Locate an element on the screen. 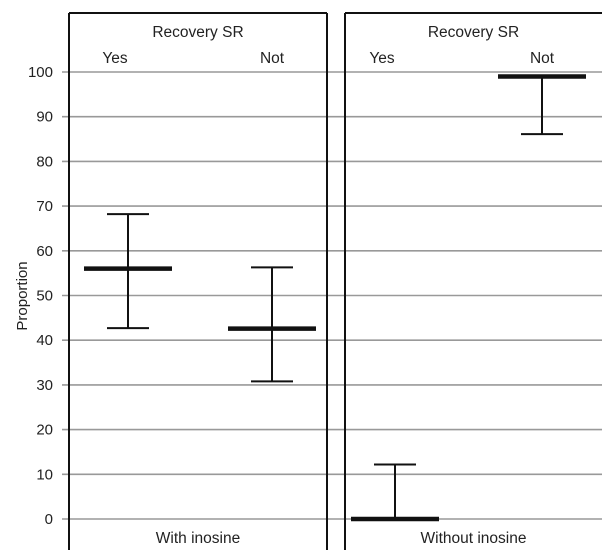 The width and height of the screenshot is (602, 550). y-tick-label: 30 is located at coordinates (44, 385).